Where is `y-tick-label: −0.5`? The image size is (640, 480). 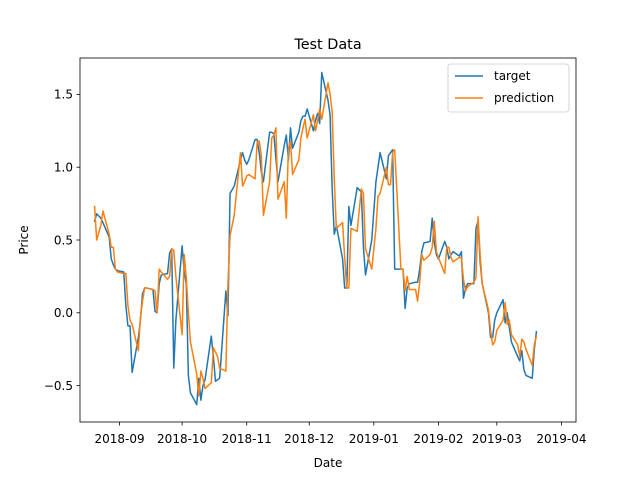 y-tick-label: −0.5 is located at coordinates (58, 386).